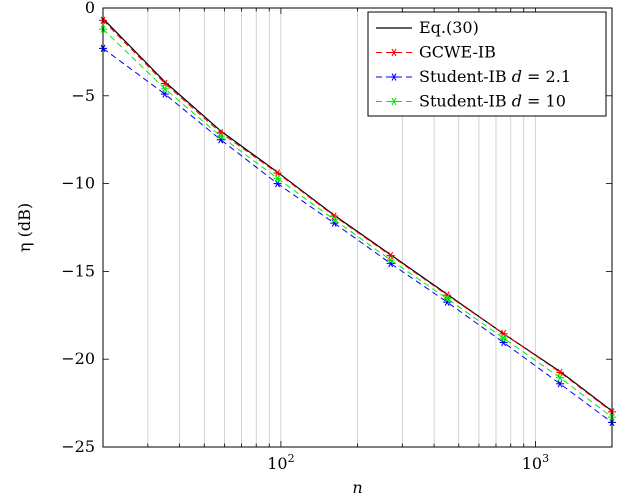  What do you see at coordinates (457, 52) in the screenshot?
I see `legend-label: GCWE-IB` at bounding box center [457, 52].